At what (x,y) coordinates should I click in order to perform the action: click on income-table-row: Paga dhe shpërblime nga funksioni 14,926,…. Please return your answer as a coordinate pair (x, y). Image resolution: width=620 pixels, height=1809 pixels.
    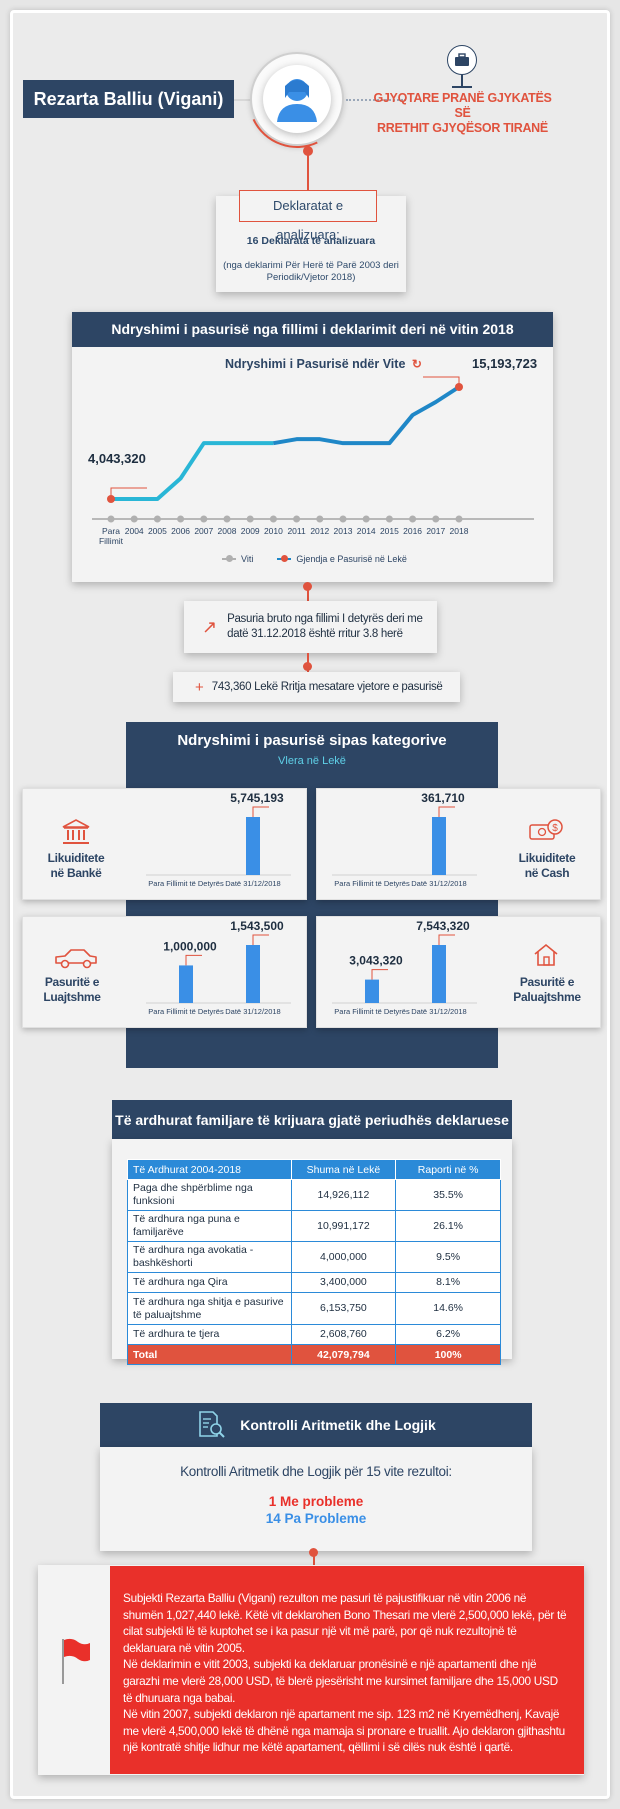
    Looking at the image, I should click on (314, 1195).